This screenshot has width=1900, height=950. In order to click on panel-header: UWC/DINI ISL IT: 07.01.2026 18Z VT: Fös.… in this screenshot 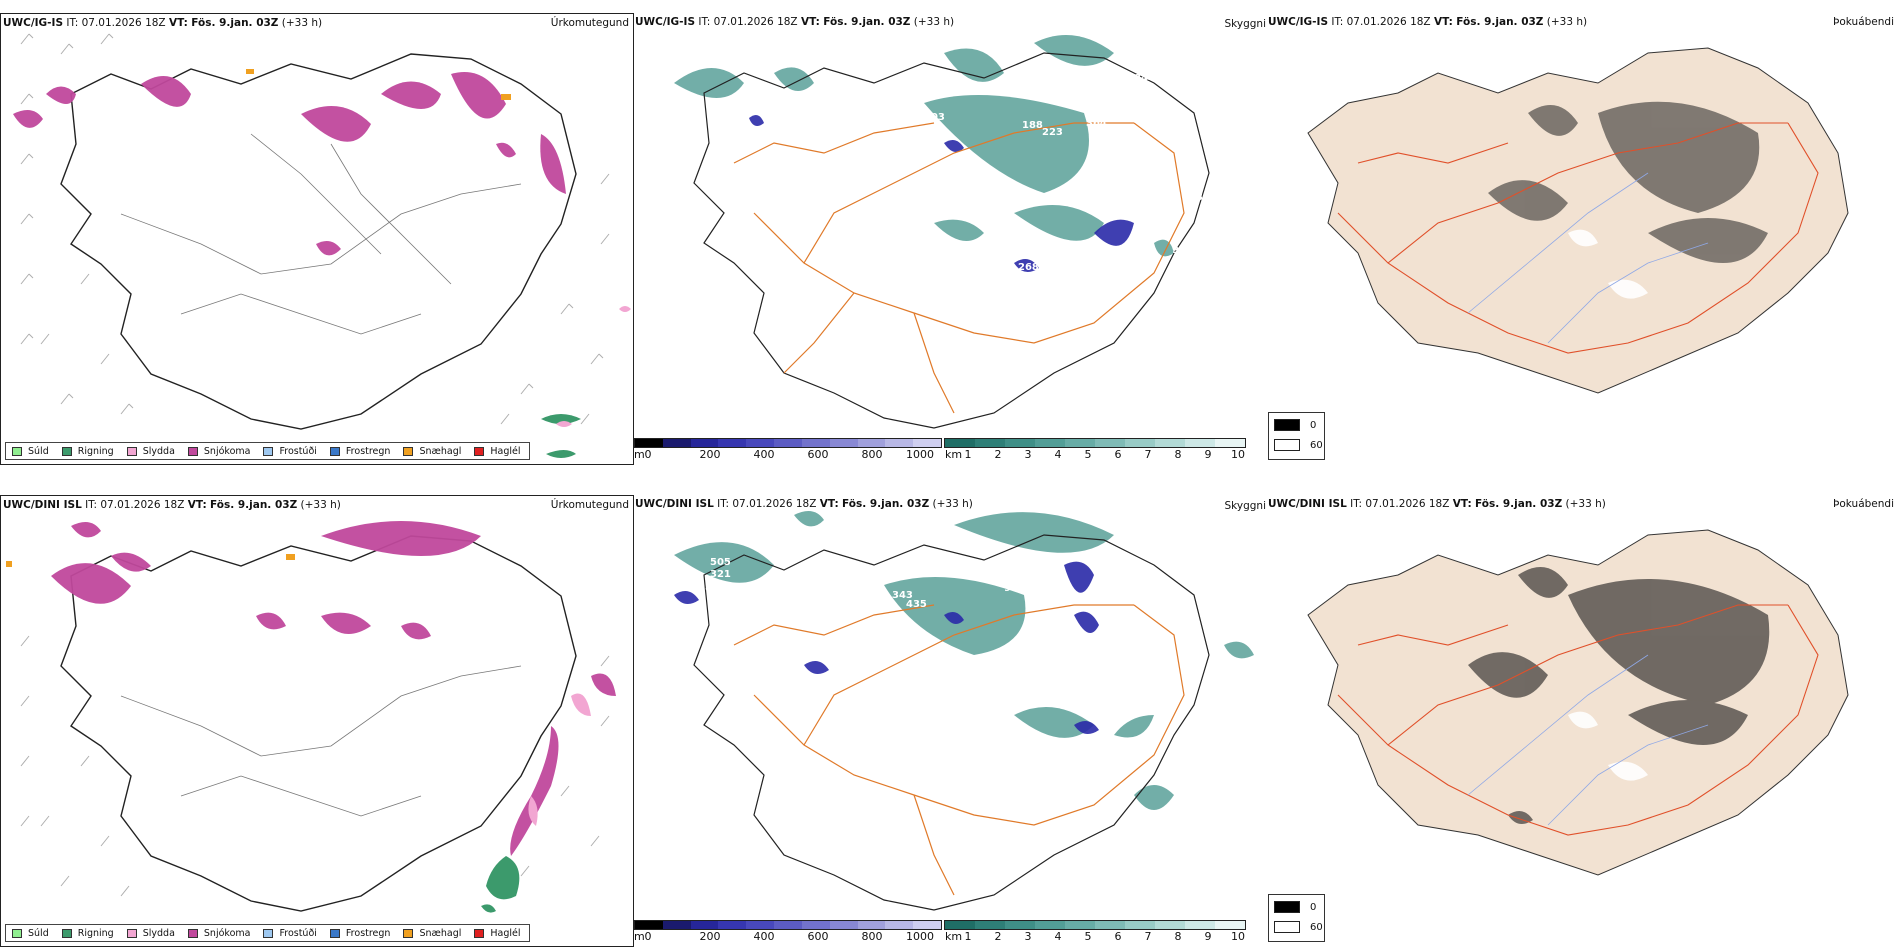, I will do `click(172, 505)`.